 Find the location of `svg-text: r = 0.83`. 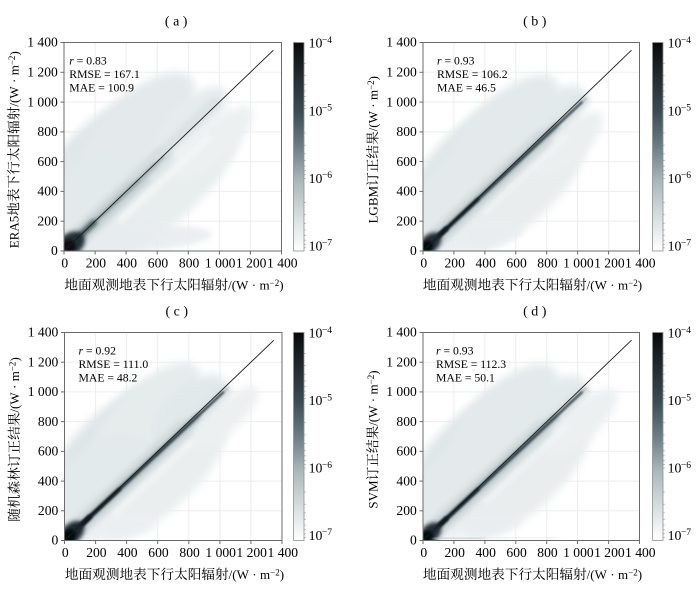

svg-text: r = 0.83 is located at coordinates (88, 60).